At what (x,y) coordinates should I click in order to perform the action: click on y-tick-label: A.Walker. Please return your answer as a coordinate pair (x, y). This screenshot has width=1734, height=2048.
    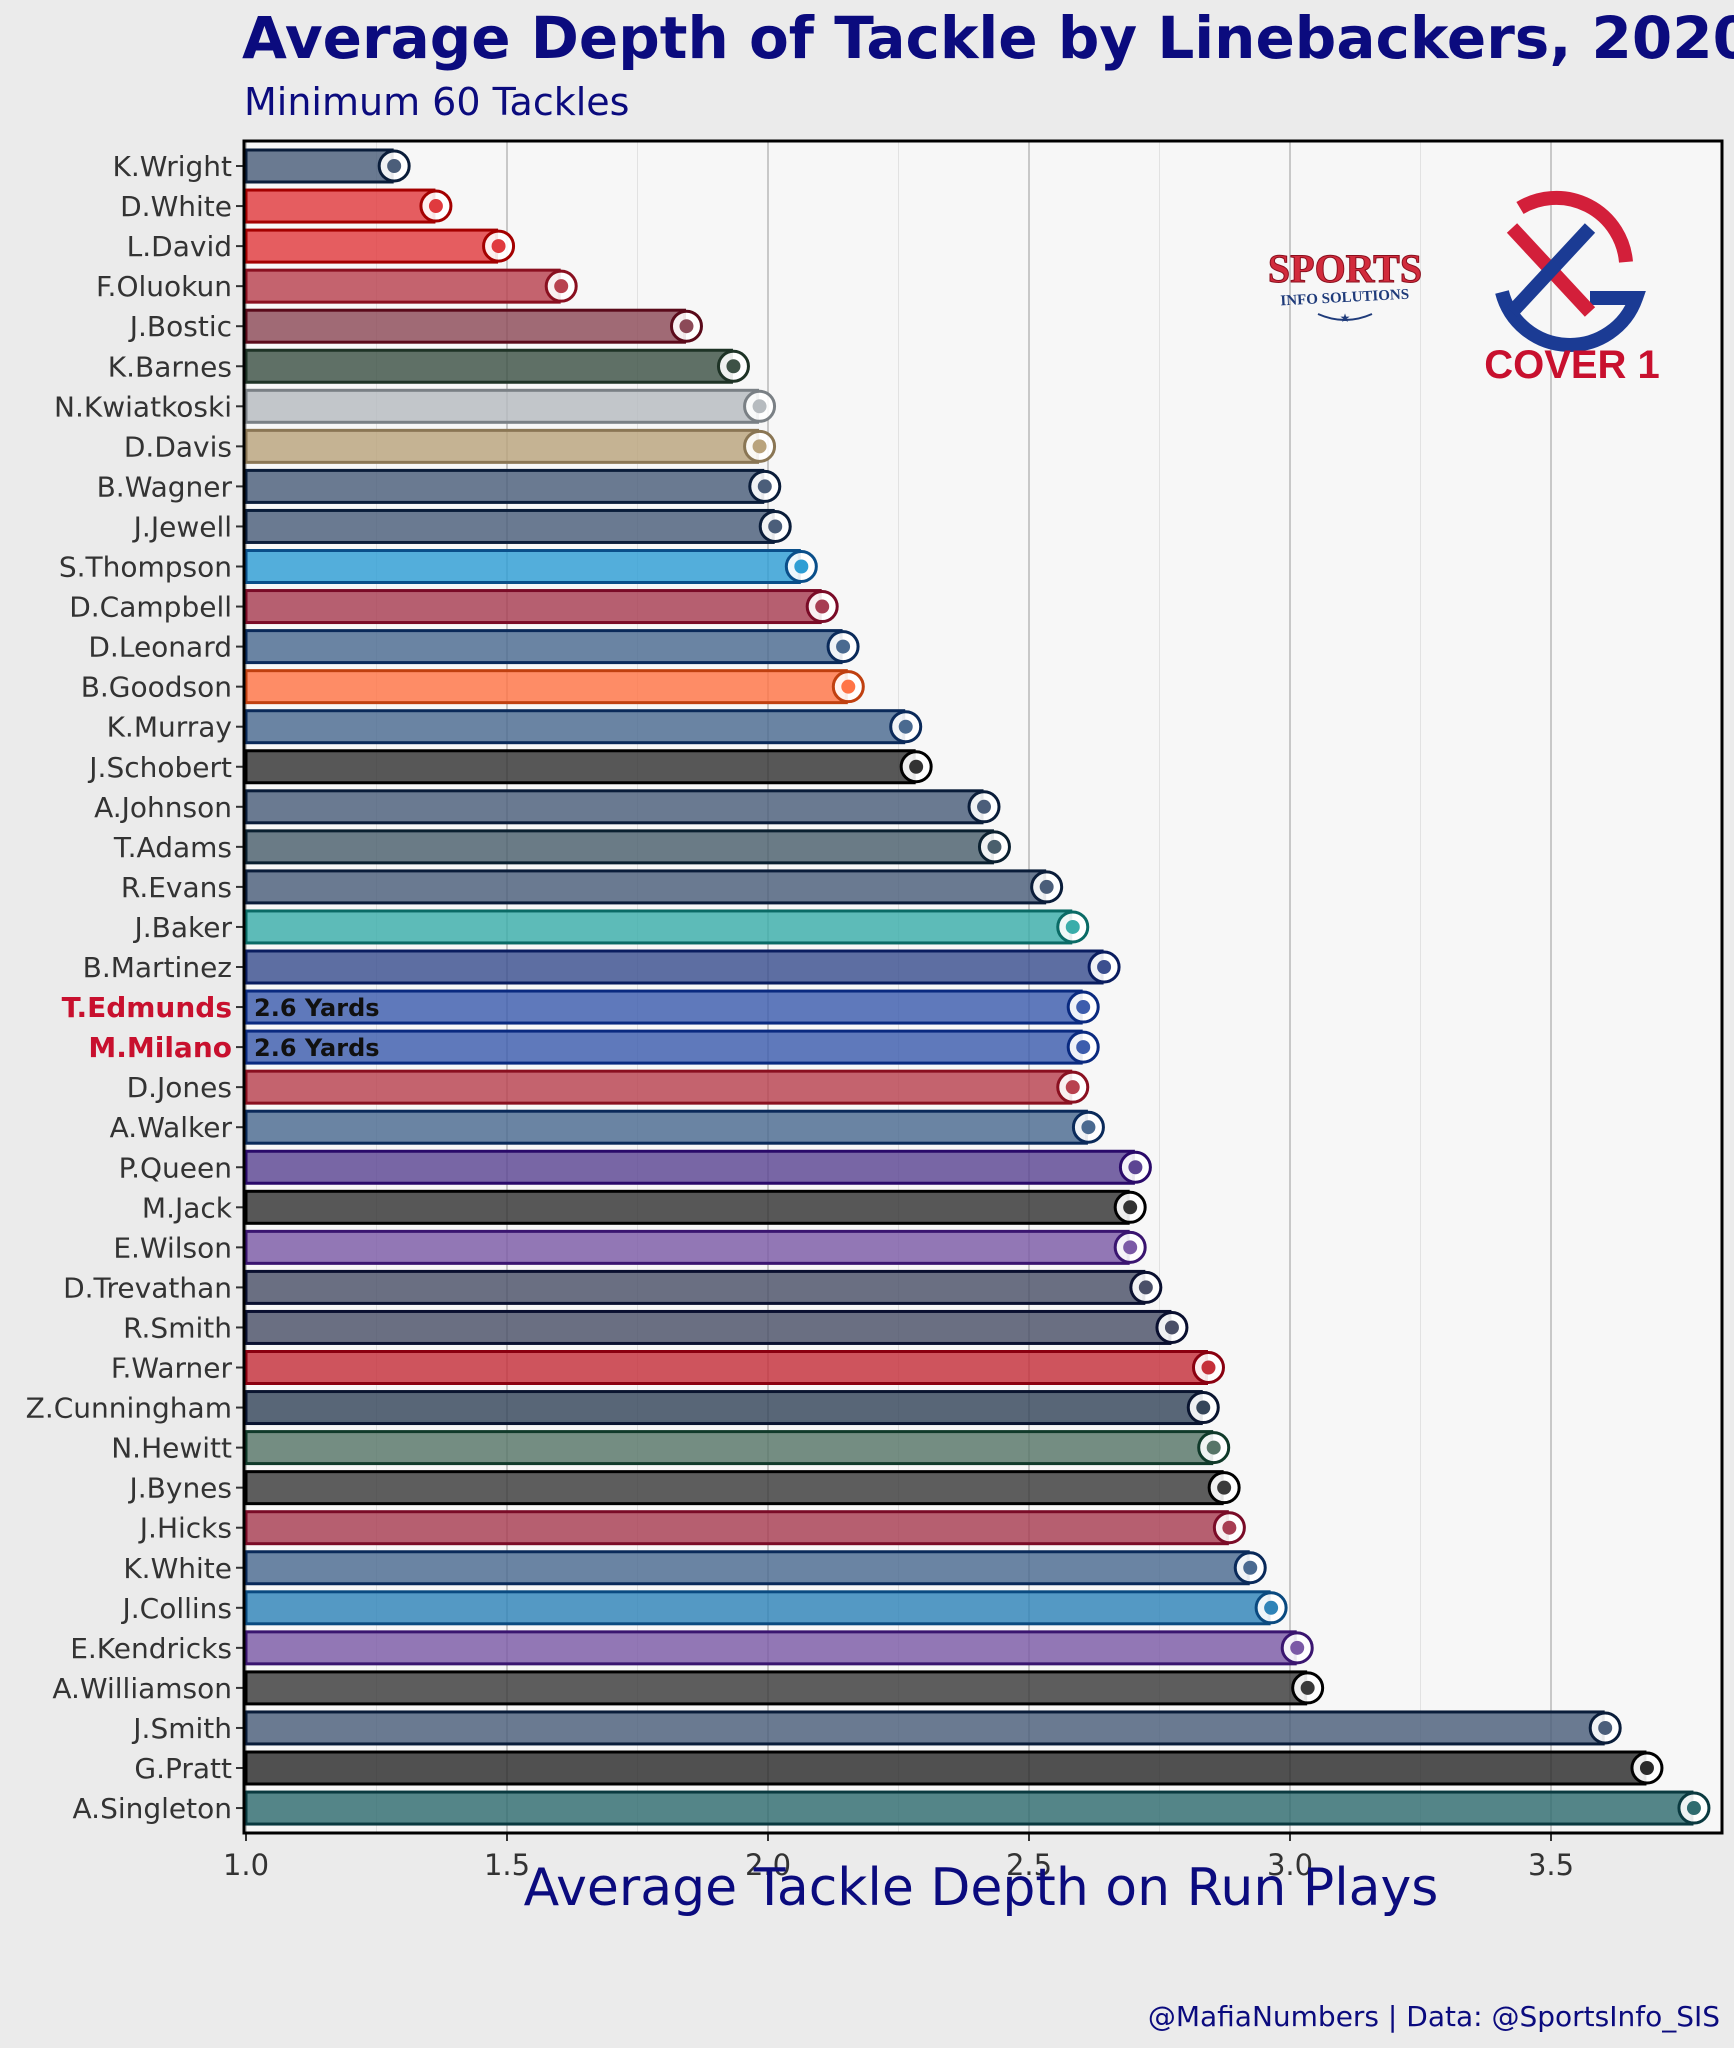
    Looking at the image, I should click on (171, 1127).